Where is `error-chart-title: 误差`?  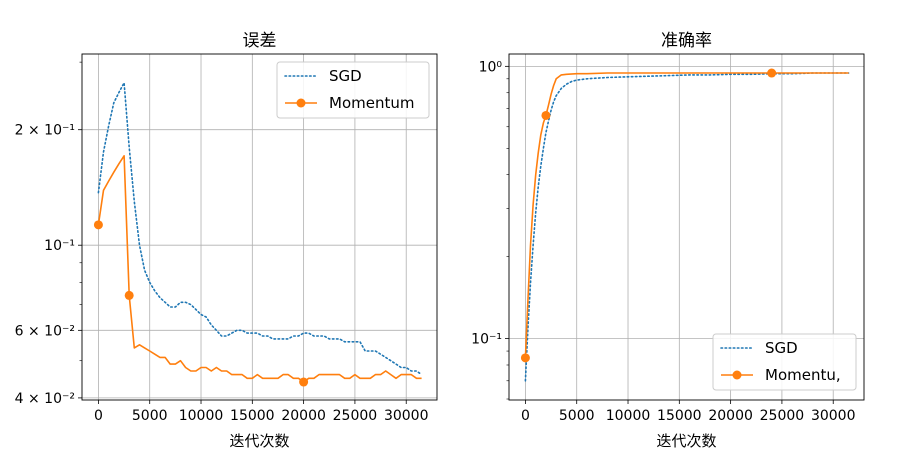 error-chart-title: 误差 is located at coordinates (260, 41).